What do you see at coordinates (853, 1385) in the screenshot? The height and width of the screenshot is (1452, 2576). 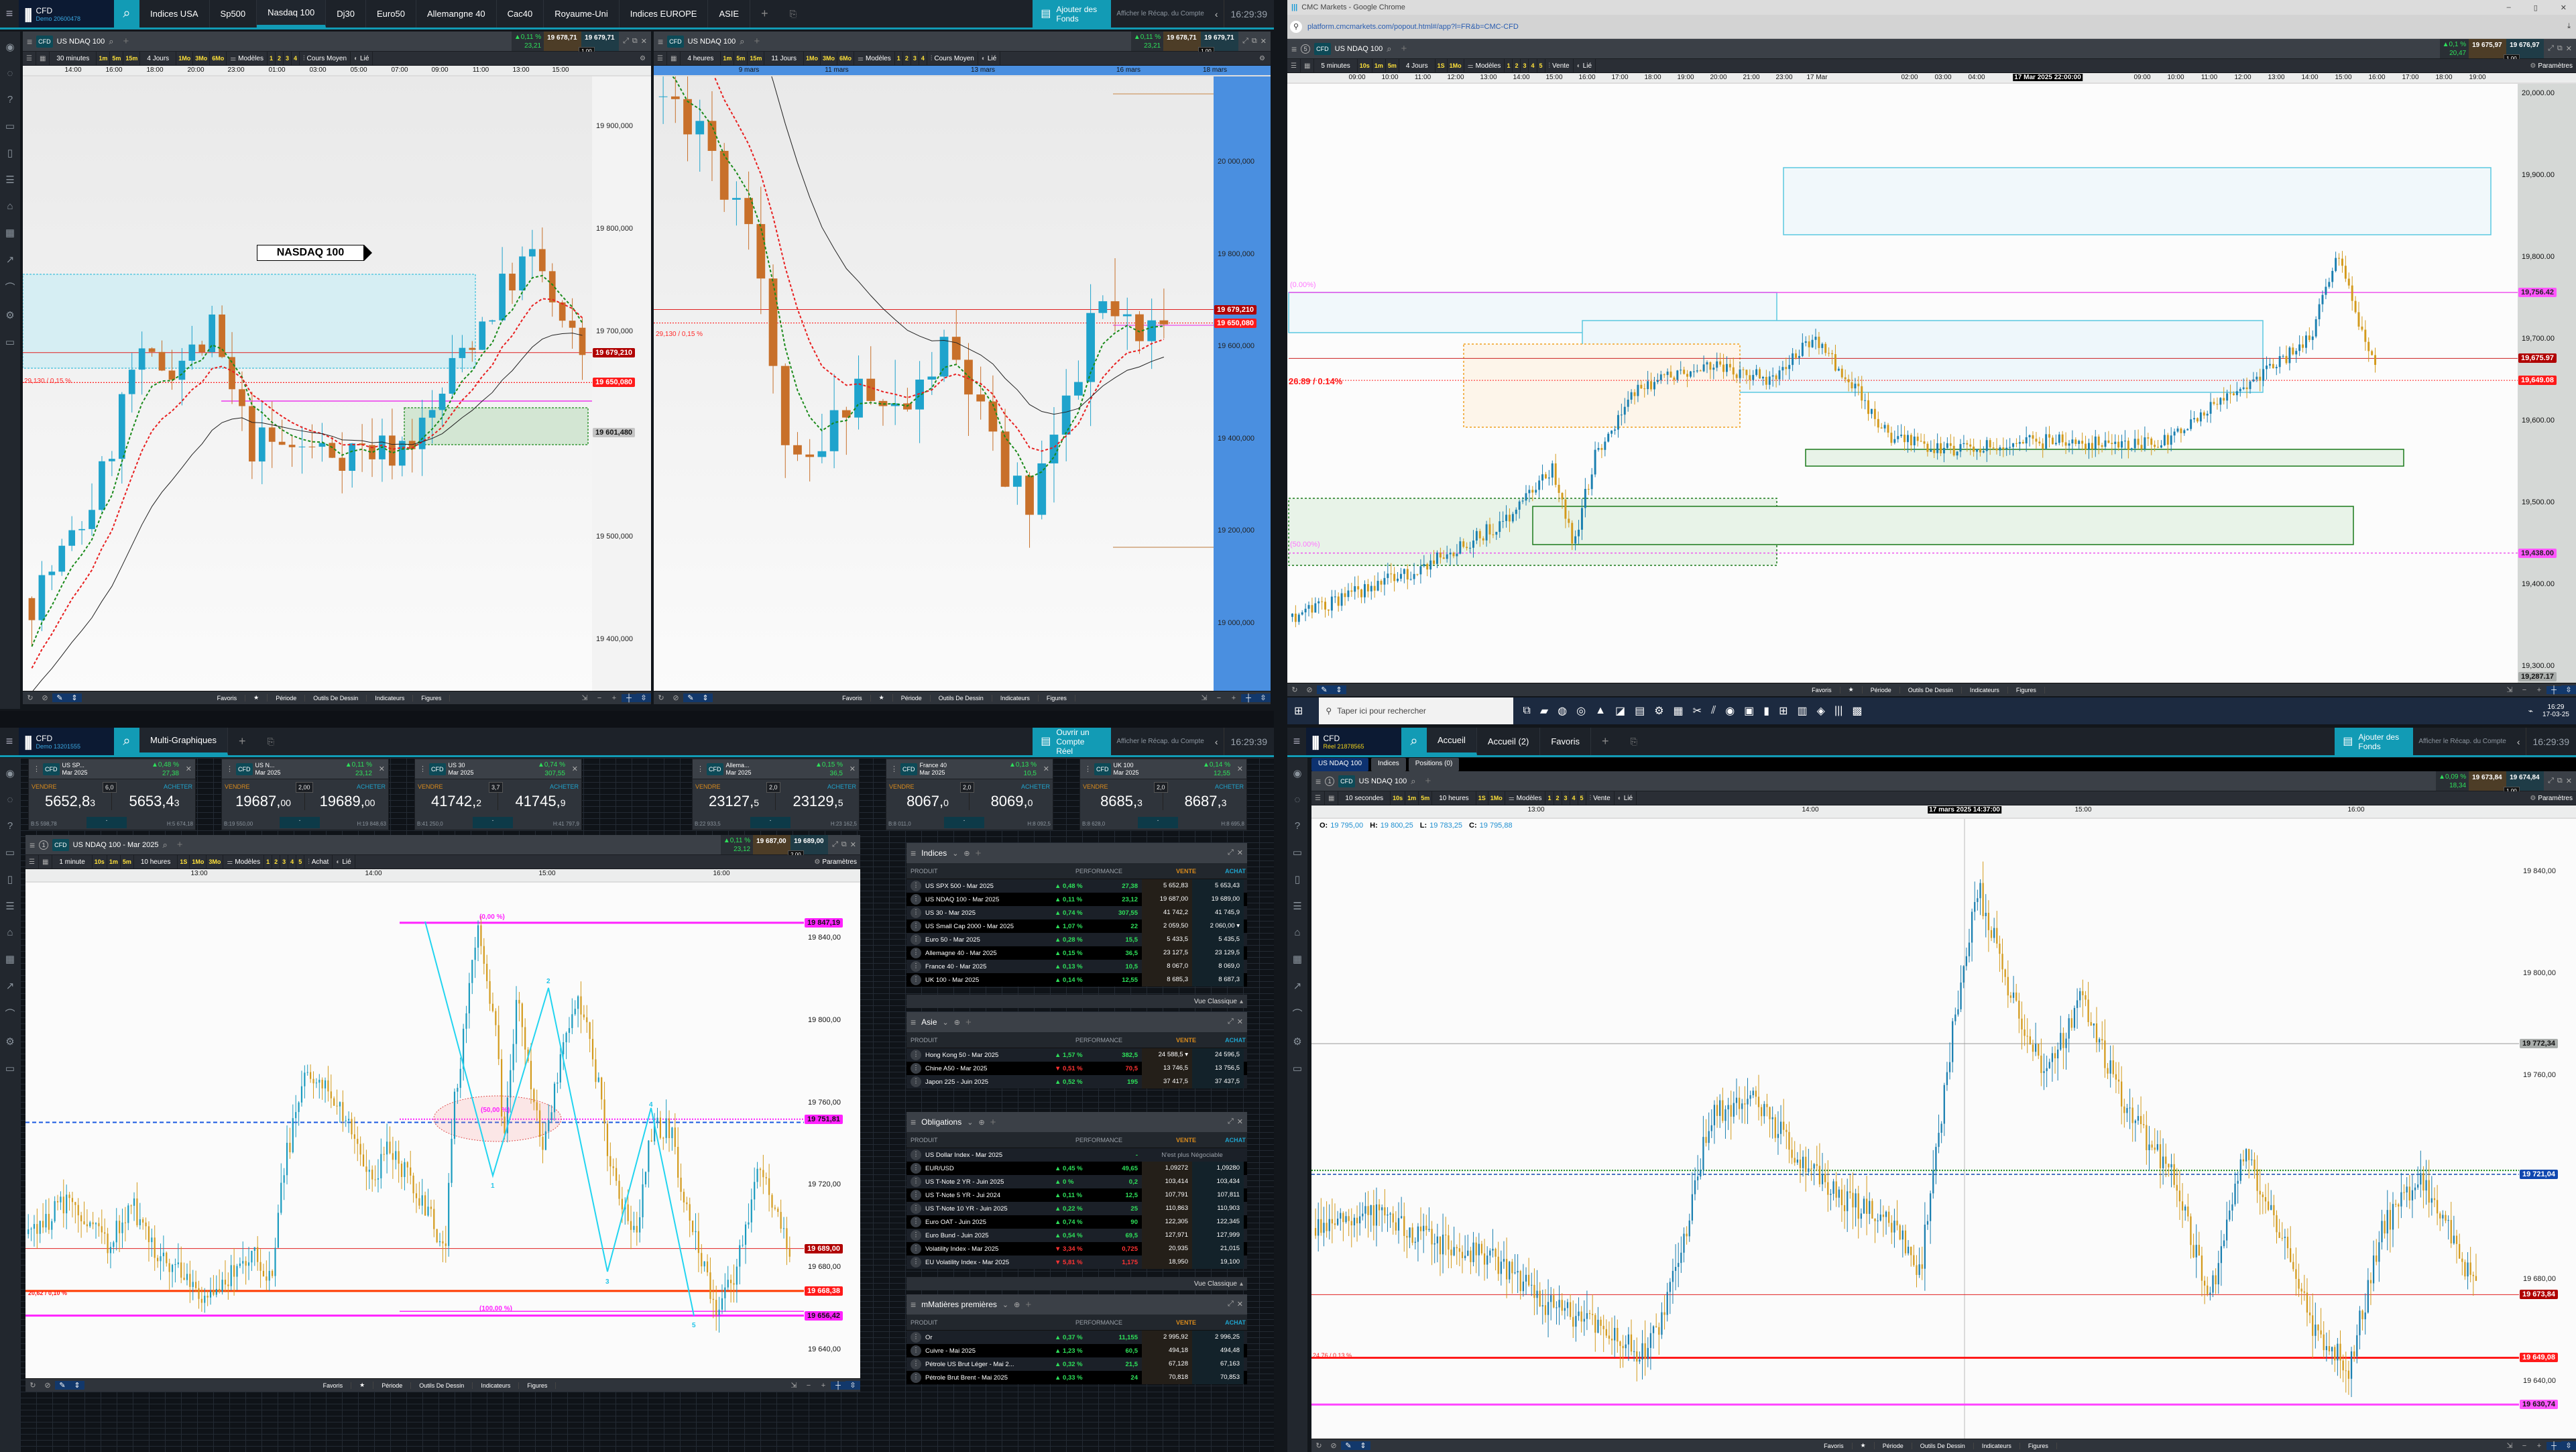 I see `scale-icon: ⇳` at bounding box center [853, 1385].